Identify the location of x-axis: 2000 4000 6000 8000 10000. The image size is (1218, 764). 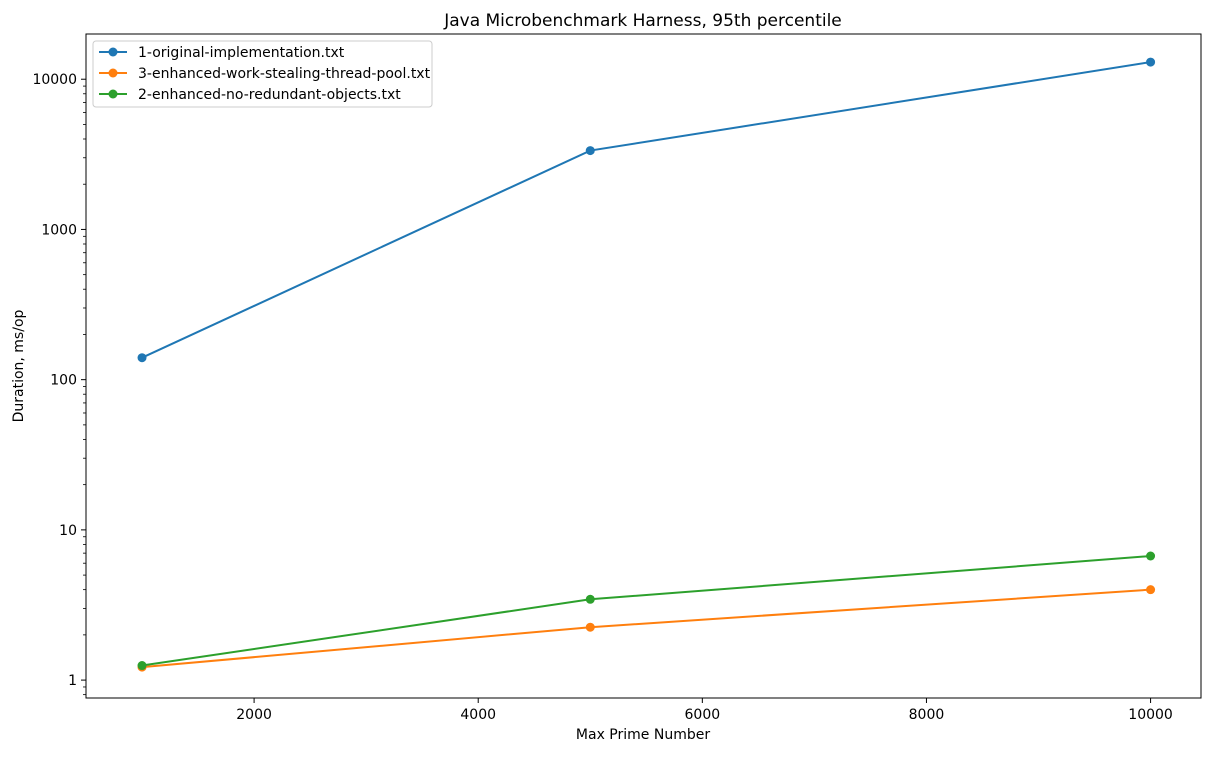
(704, 710).